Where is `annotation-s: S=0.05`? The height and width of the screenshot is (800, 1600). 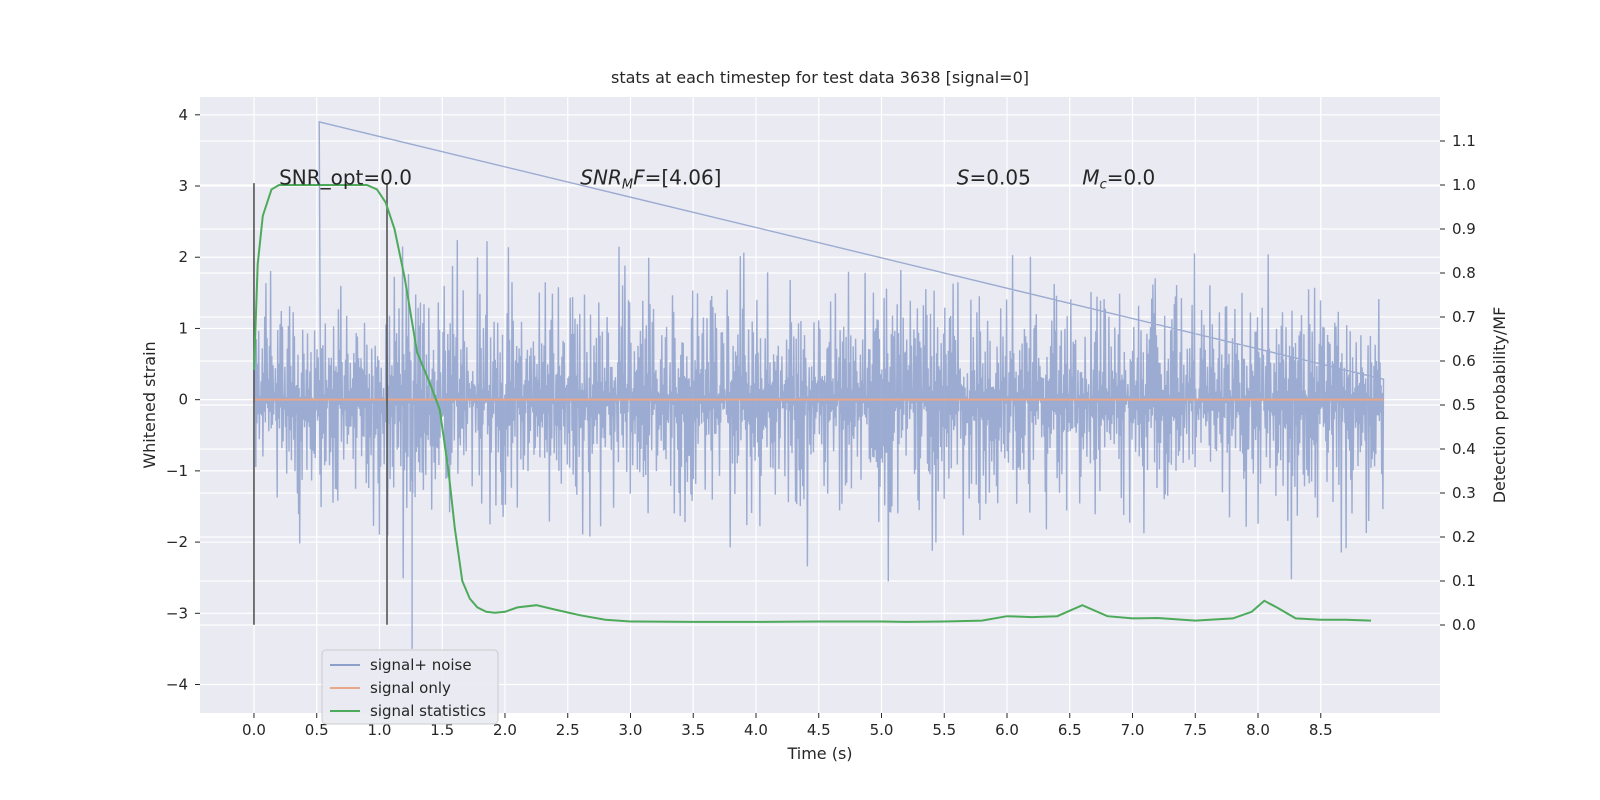 annotation-s: S=0.05 is located at coordinates (994, 178).